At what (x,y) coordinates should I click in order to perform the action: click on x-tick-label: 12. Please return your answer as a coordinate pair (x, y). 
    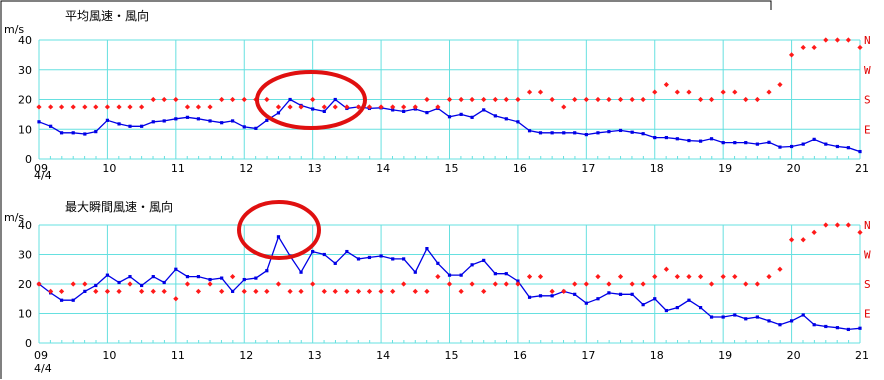
    Looking at the image, I should click on (246, 355).